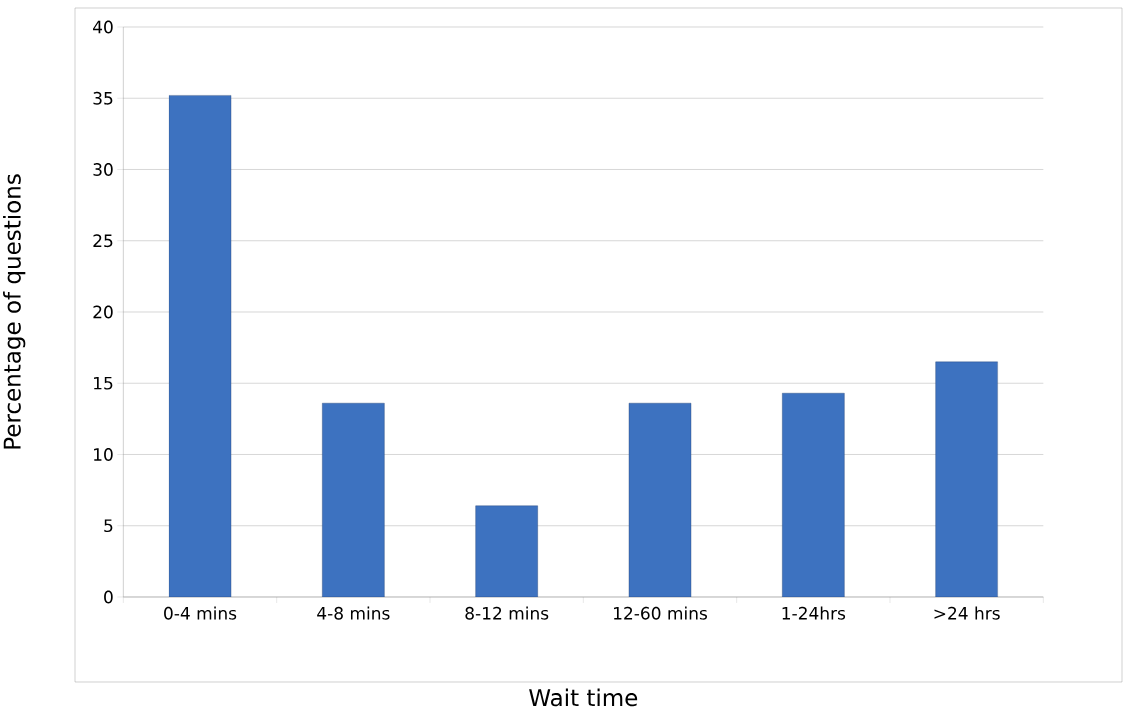  I want to click on x-tick-label: 1-24hrs, so click(814, 613).